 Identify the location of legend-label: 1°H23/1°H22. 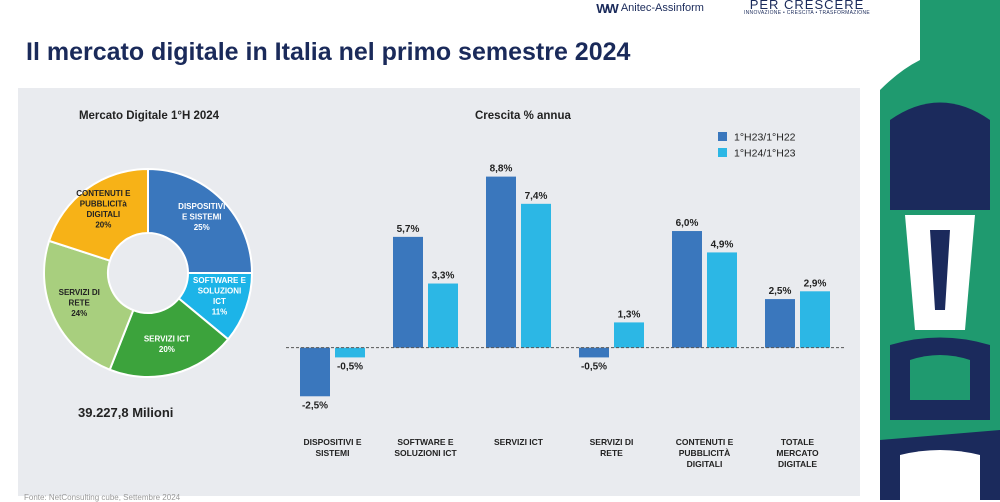
(765, 138).